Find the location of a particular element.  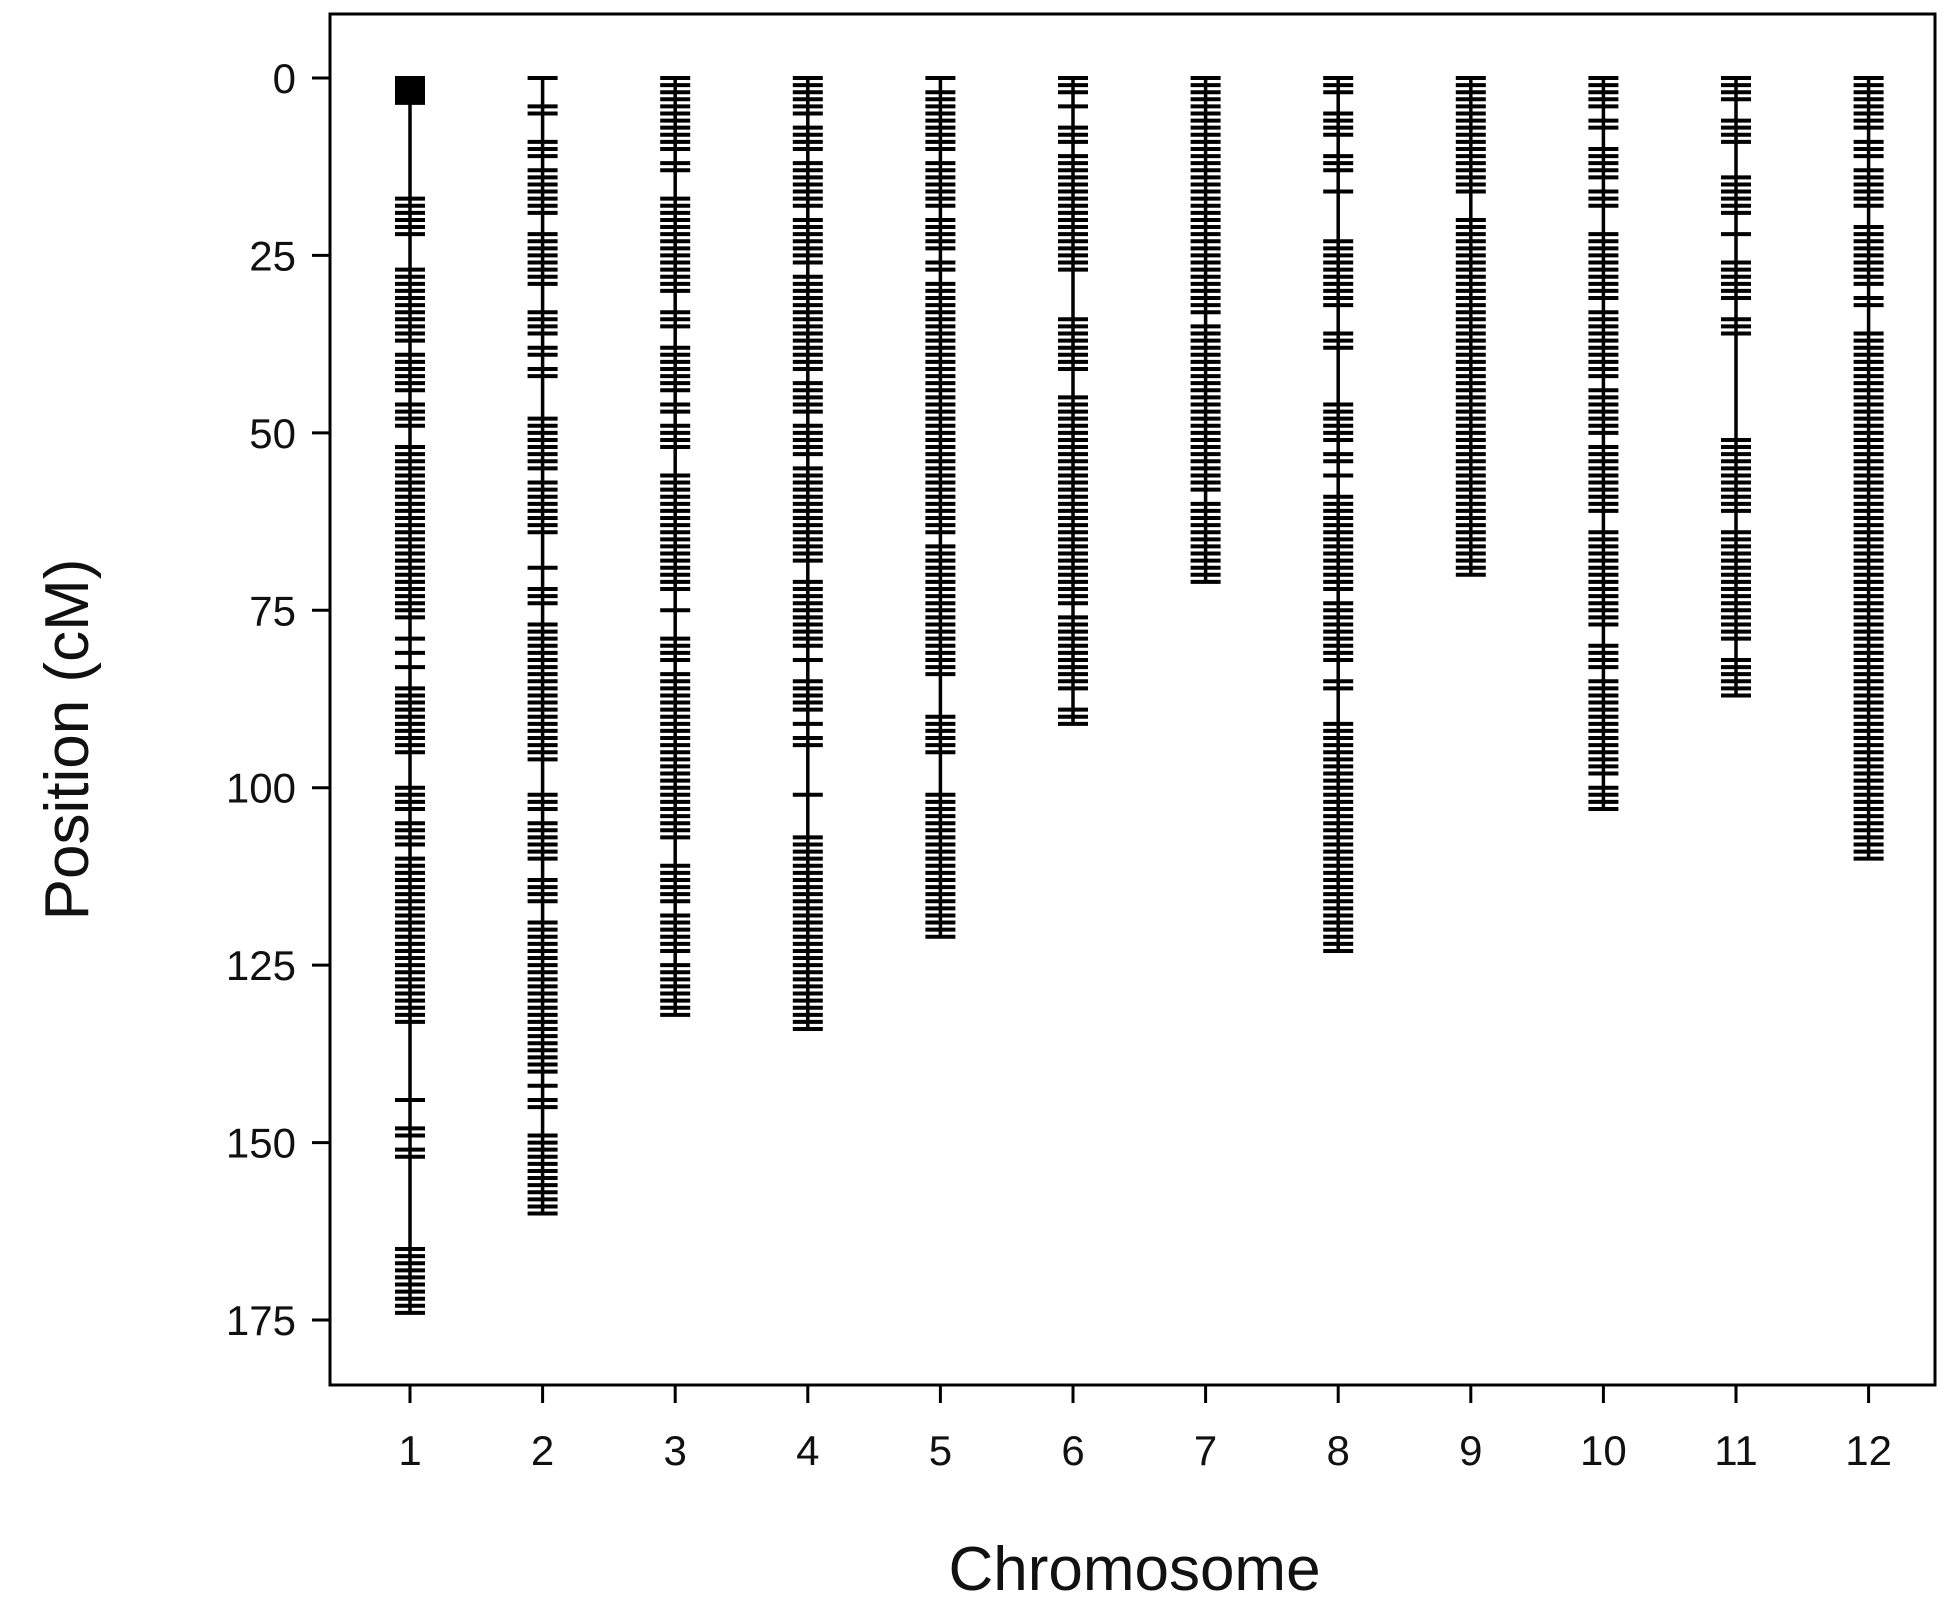

x-tick-label: 10 is located at coordinates (1603, 1450).